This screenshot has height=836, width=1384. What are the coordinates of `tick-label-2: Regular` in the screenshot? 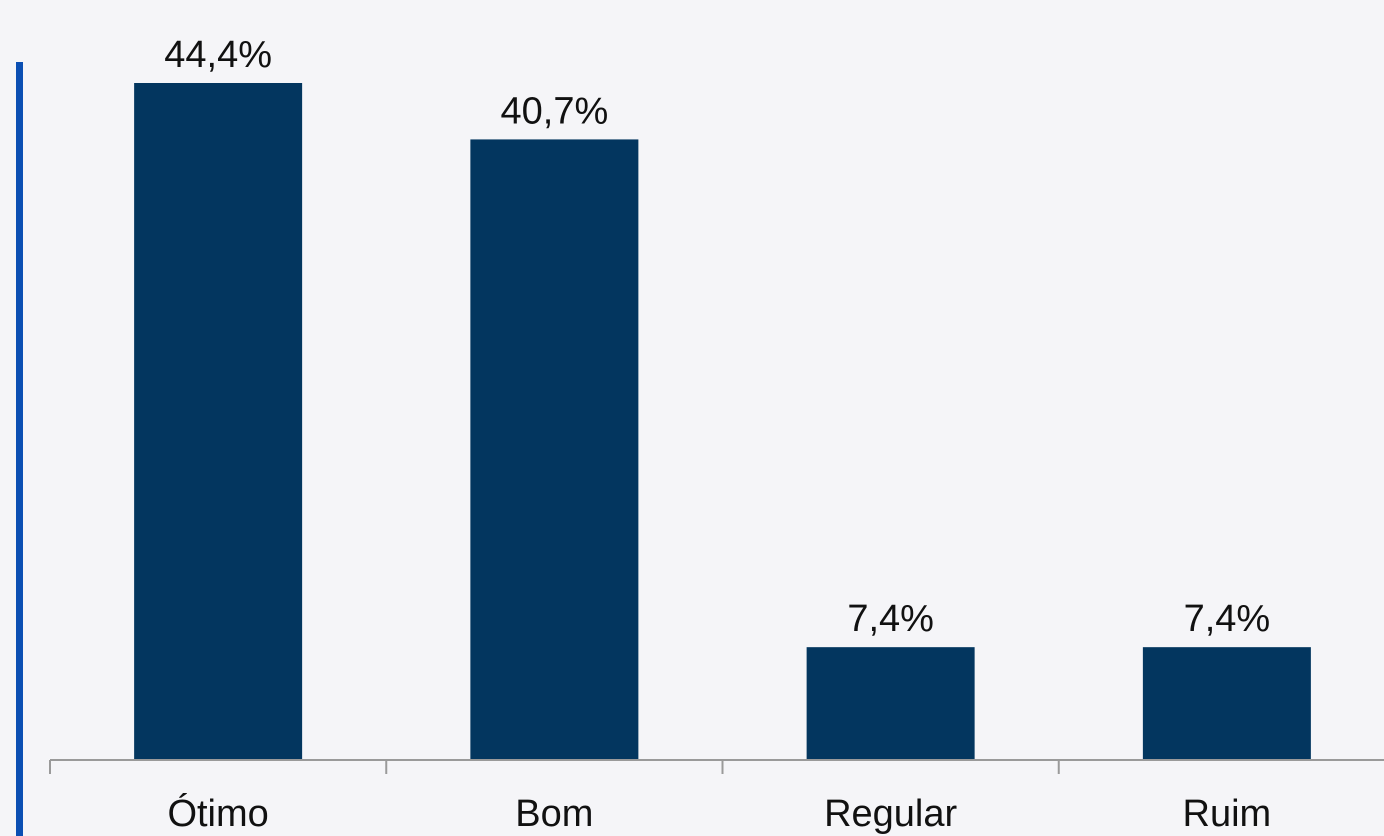 It's located at (890, 814).